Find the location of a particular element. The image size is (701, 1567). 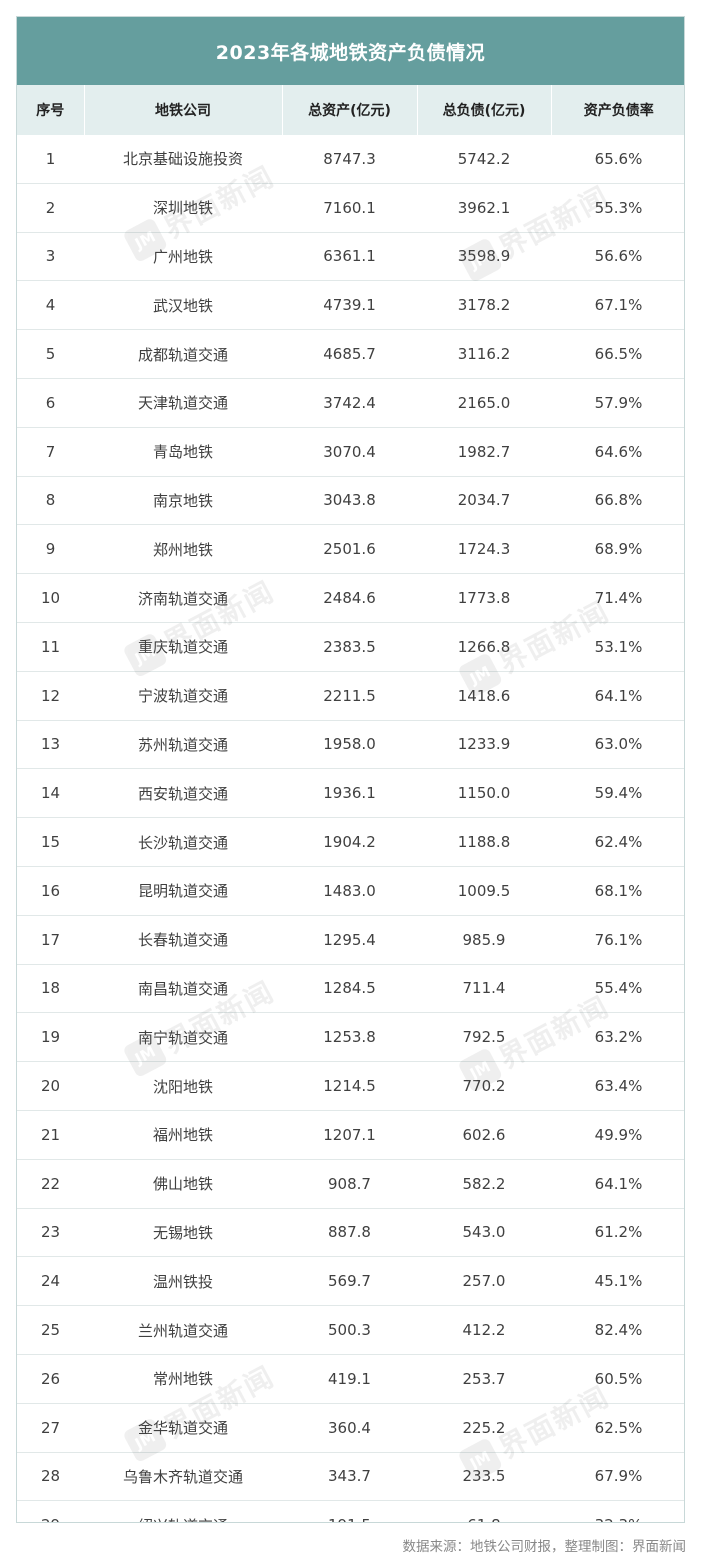

table-row: 13 苏州轨道交通 1958.0 1233.9 63.0% is located at coordinates (350, 744).